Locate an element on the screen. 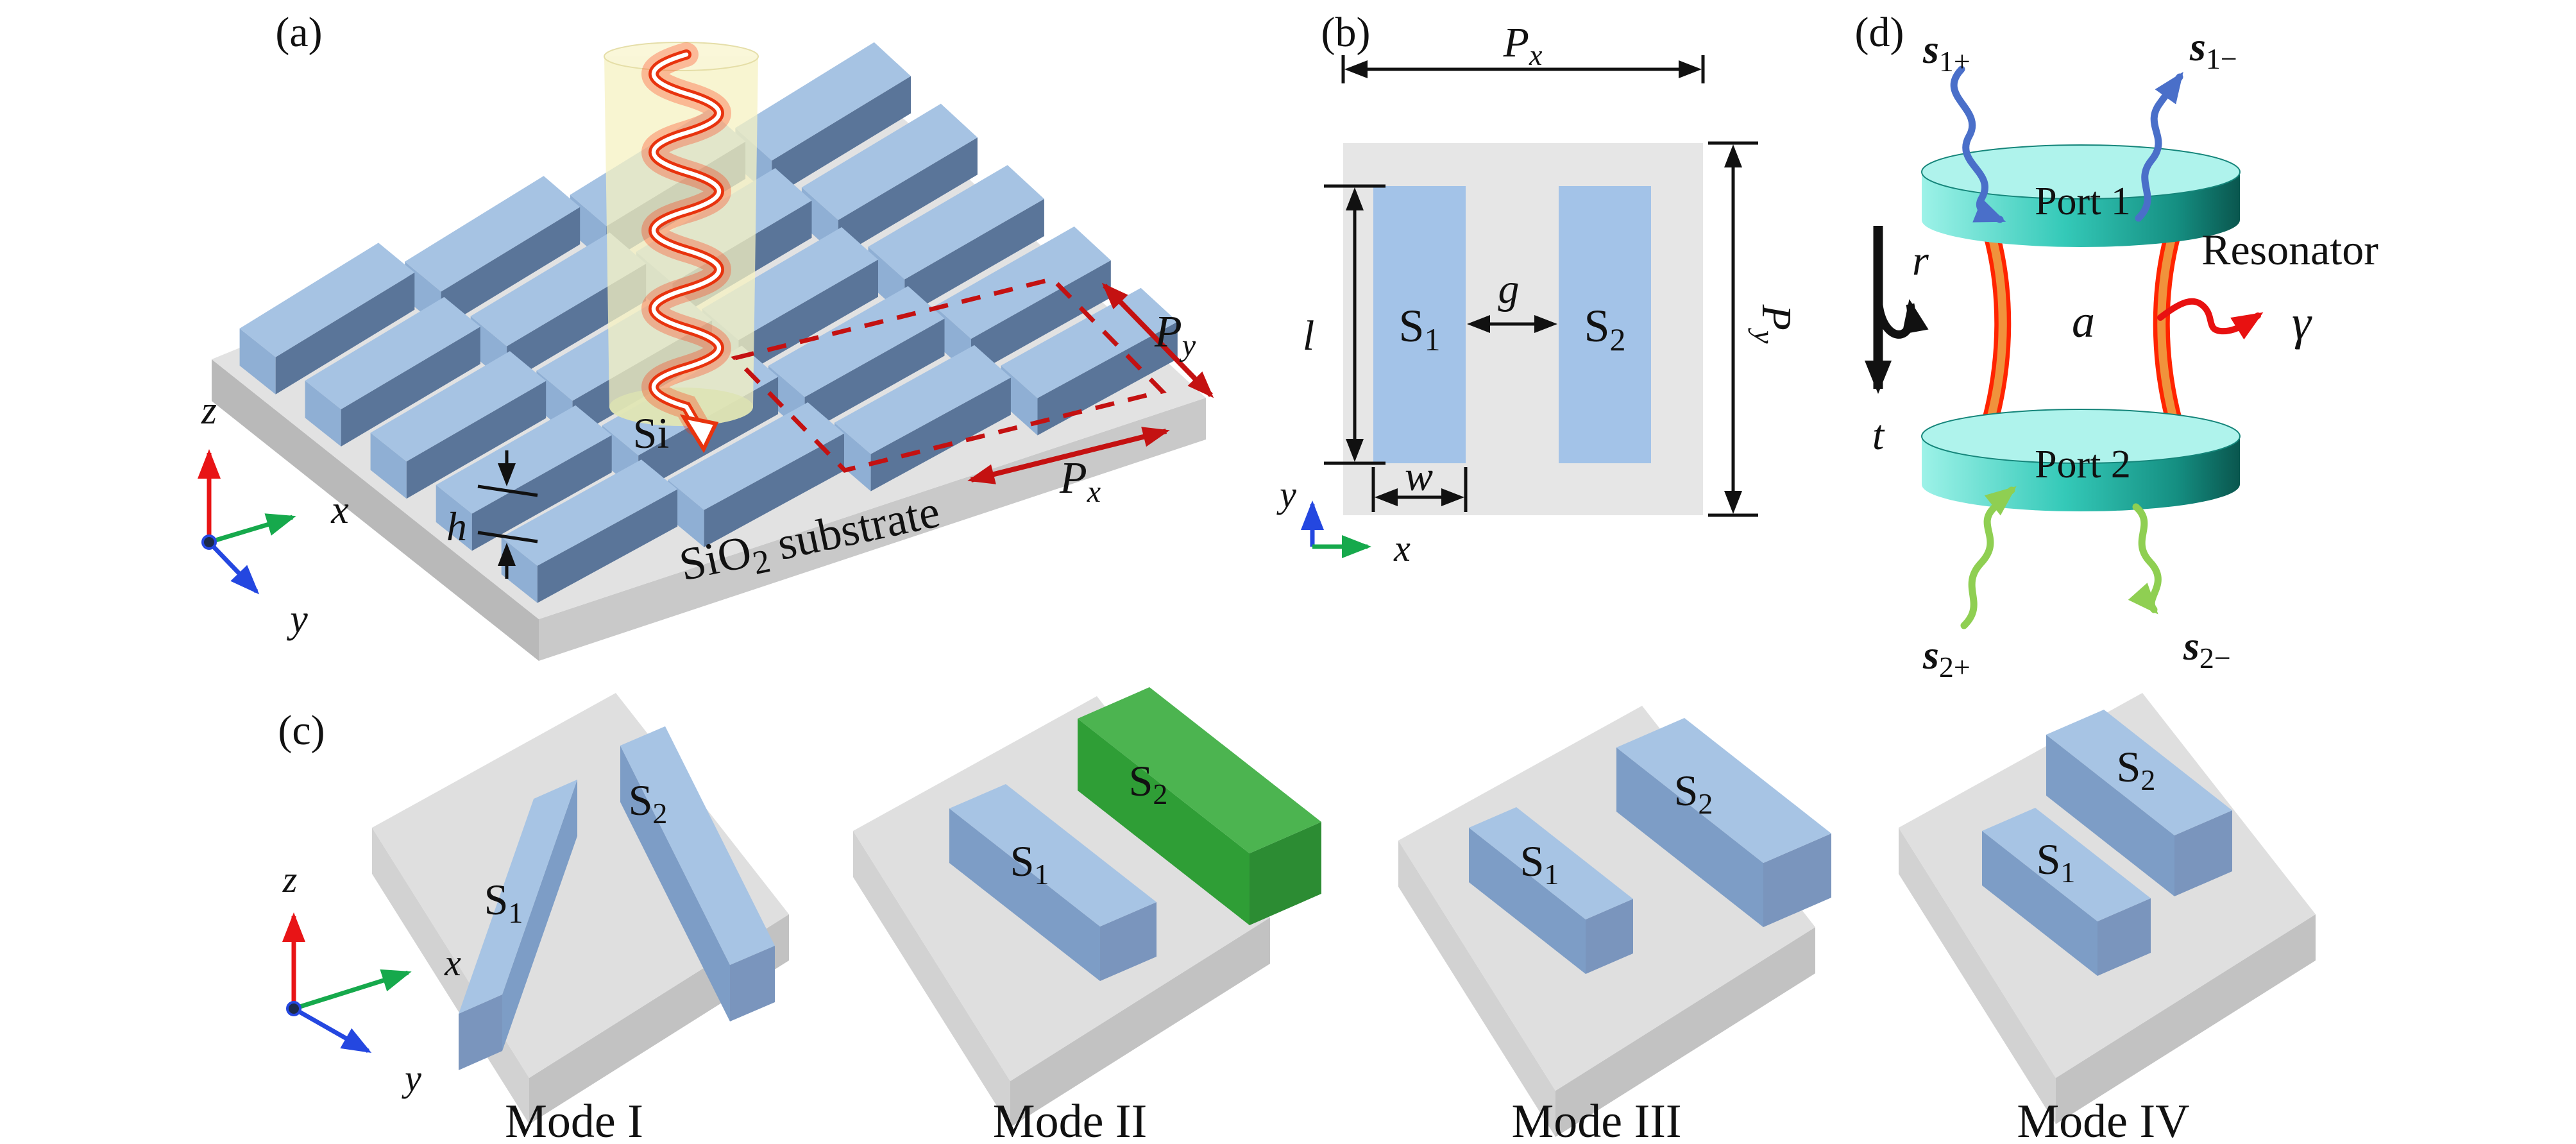  r-hook is located at coordinates (1901, 317).